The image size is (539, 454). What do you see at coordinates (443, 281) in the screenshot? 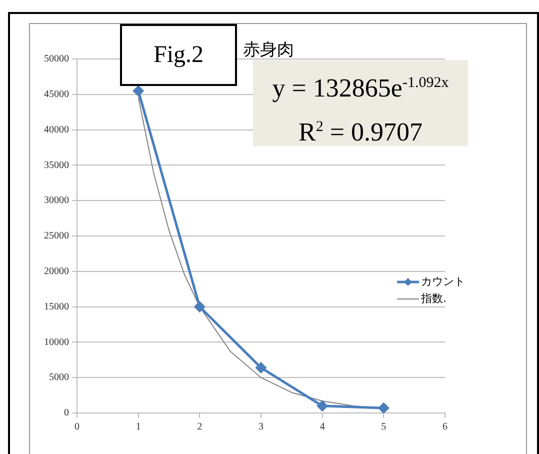
I see `legend-label: カウント` at bounding box center [443, 281].